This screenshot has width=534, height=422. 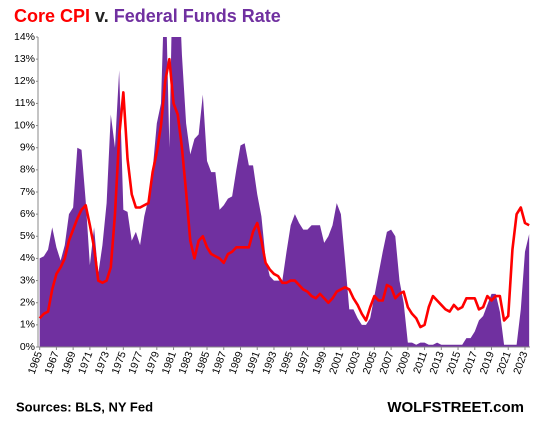 What do you see at coordinates (197, 16) in the screenshot?
I see `title-part: Federal Funds Rate` at bounding box center [197, 16].